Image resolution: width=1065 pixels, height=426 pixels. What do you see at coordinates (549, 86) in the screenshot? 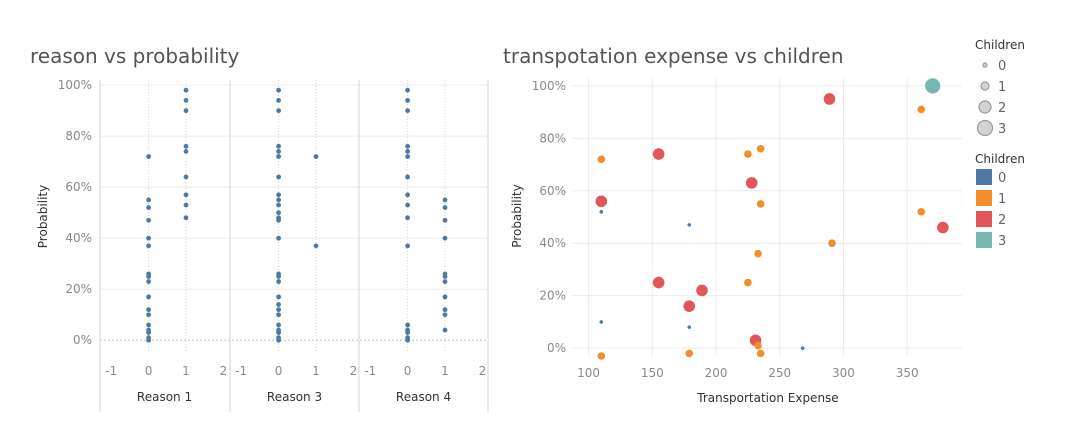
I see `transport-y-tick-label: 100%` at bounding box center [549, 86].